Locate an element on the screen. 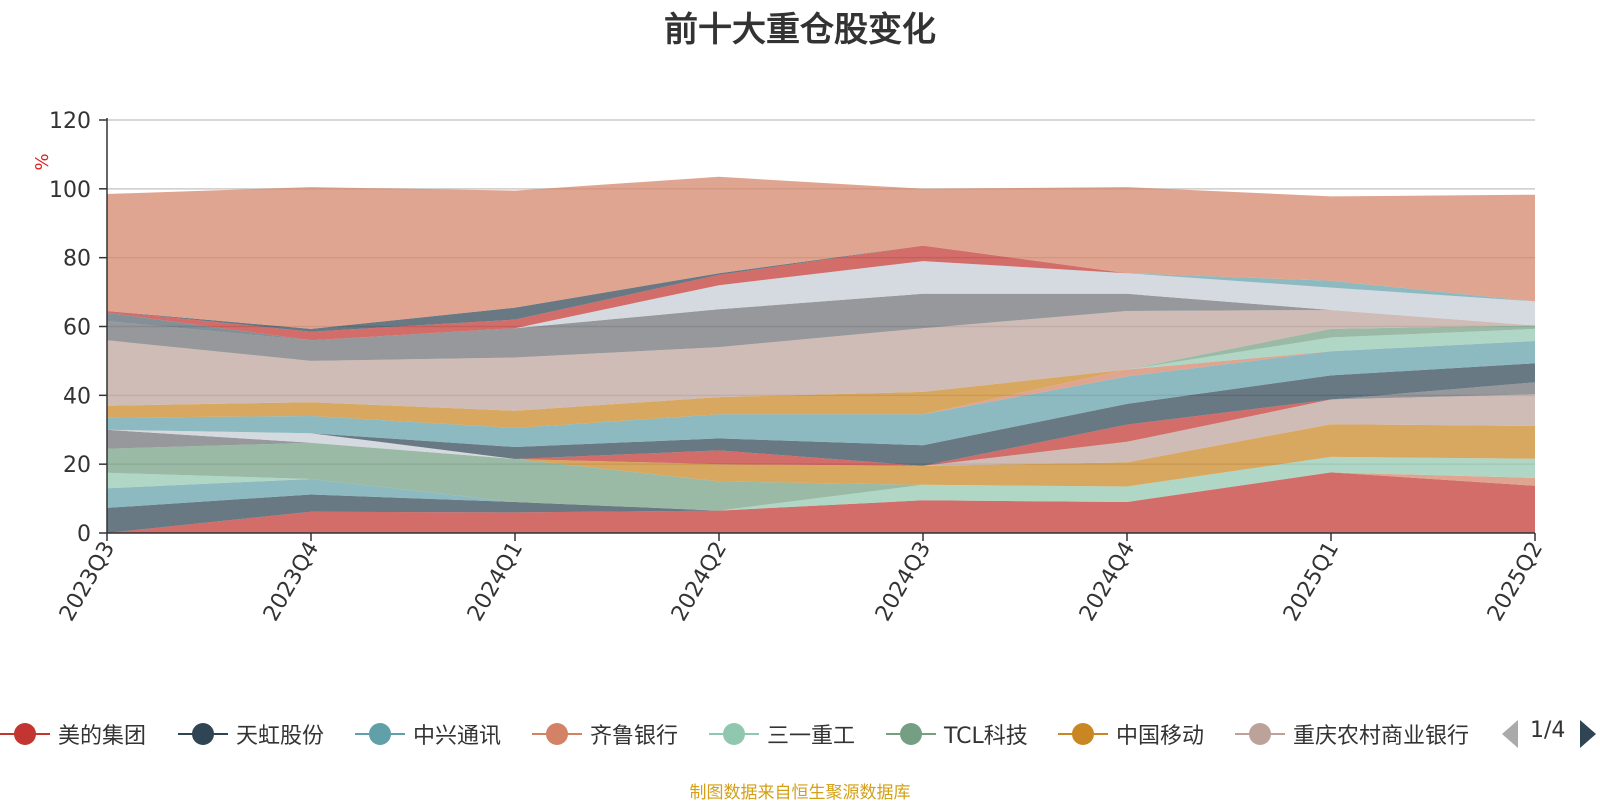 Image resolution: width=1600 pixels, height=803 pixels. legend-label: 中国移动 is located at coordinates (1160, 736).